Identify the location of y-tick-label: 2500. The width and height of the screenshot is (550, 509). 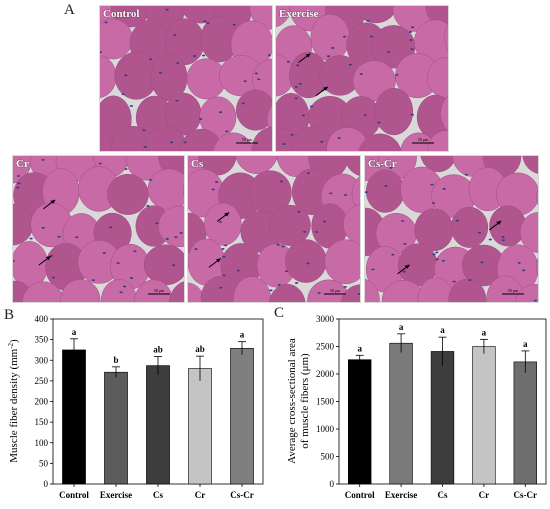
(325, 347).